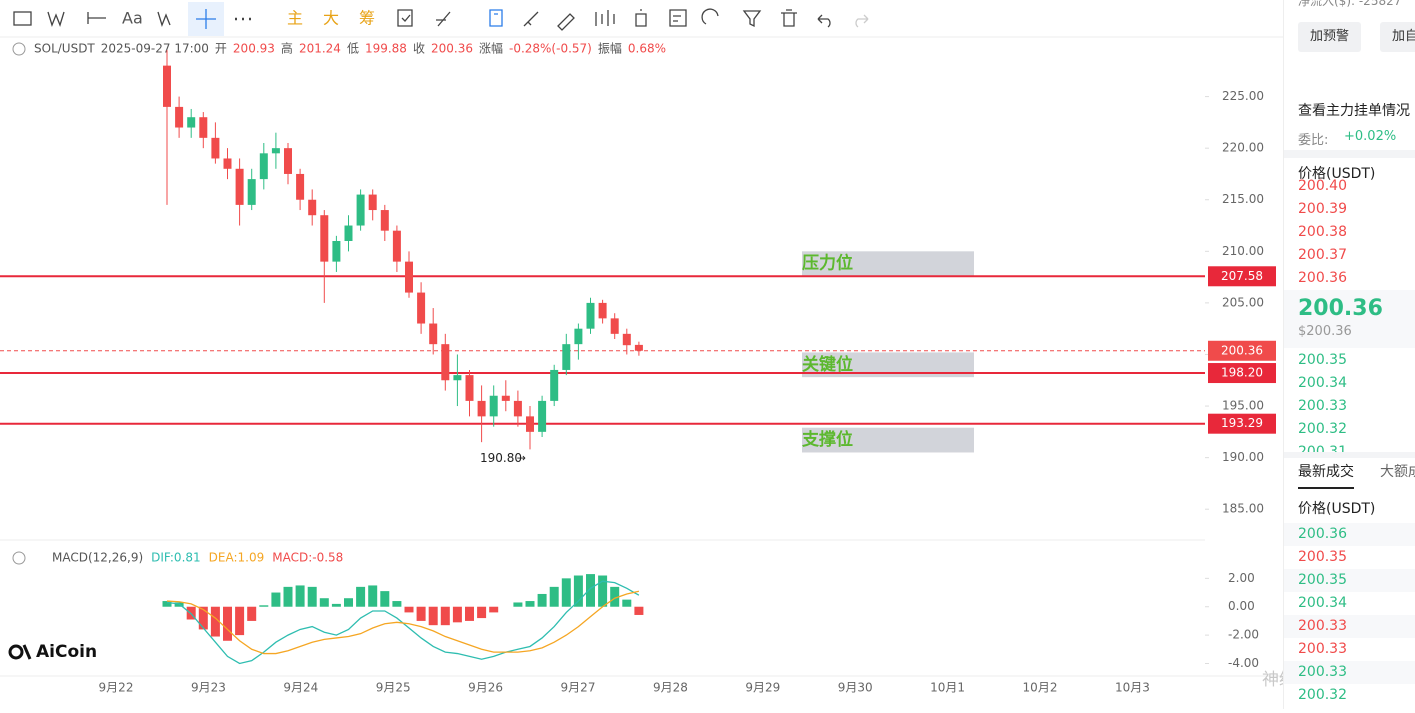  Describe the element at coordinates (132, 18) in the screenshot. I see `tool-text: Aa` at that location.